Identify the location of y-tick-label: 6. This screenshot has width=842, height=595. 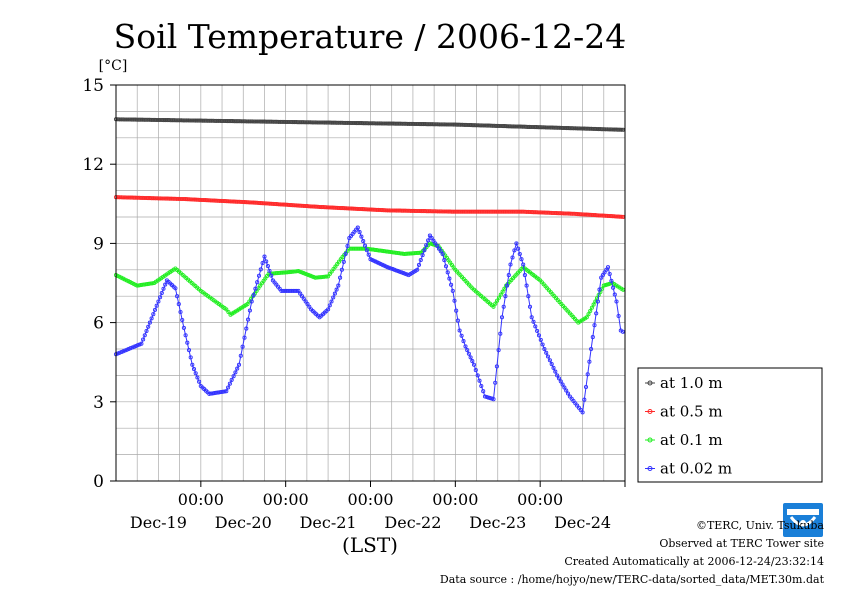
(98, 324).